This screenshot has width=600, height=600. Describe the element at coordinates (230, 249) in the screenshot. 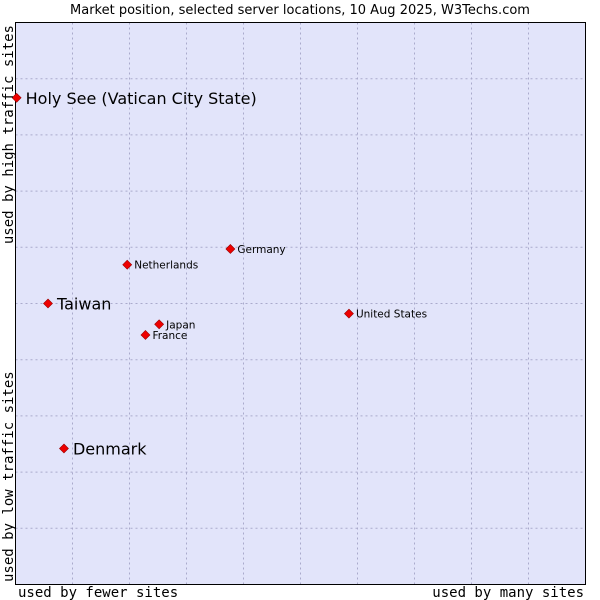

I see `point-marker-germany` at that location.